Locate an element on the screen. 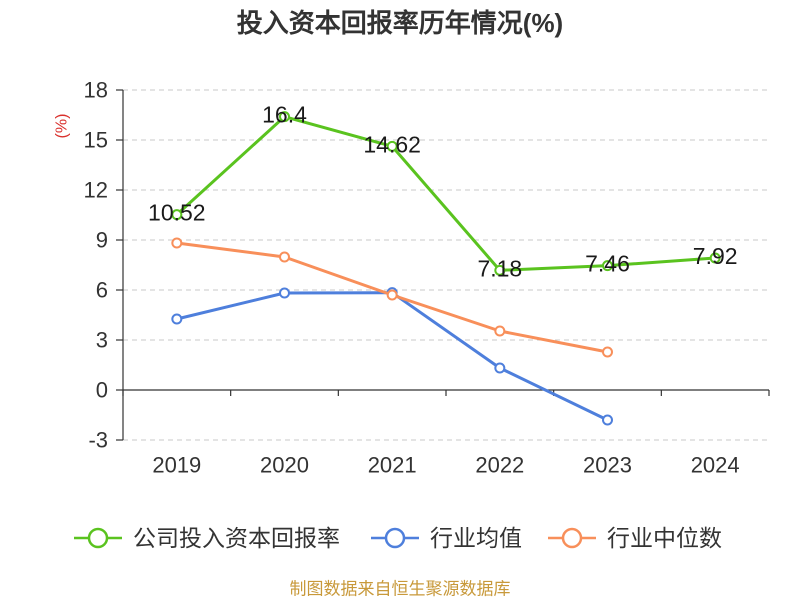 This screenshot has width=800, height=600. legend-item-industry-mean: 行业均值 is located at coordinates (446, 538).